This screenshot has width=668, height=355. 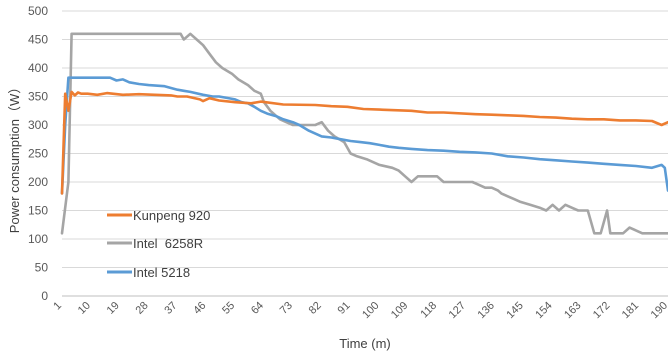 I want to click on legend-label: Intel 6258R, so click(x=168, y=243).